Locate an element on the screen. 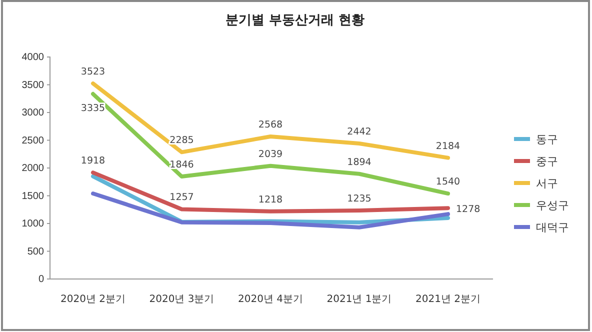 Image resolution: width=592 pixels, height=332 pixels. x-tick-label: 2021년 2분기 is located at coordinates (448, 299).